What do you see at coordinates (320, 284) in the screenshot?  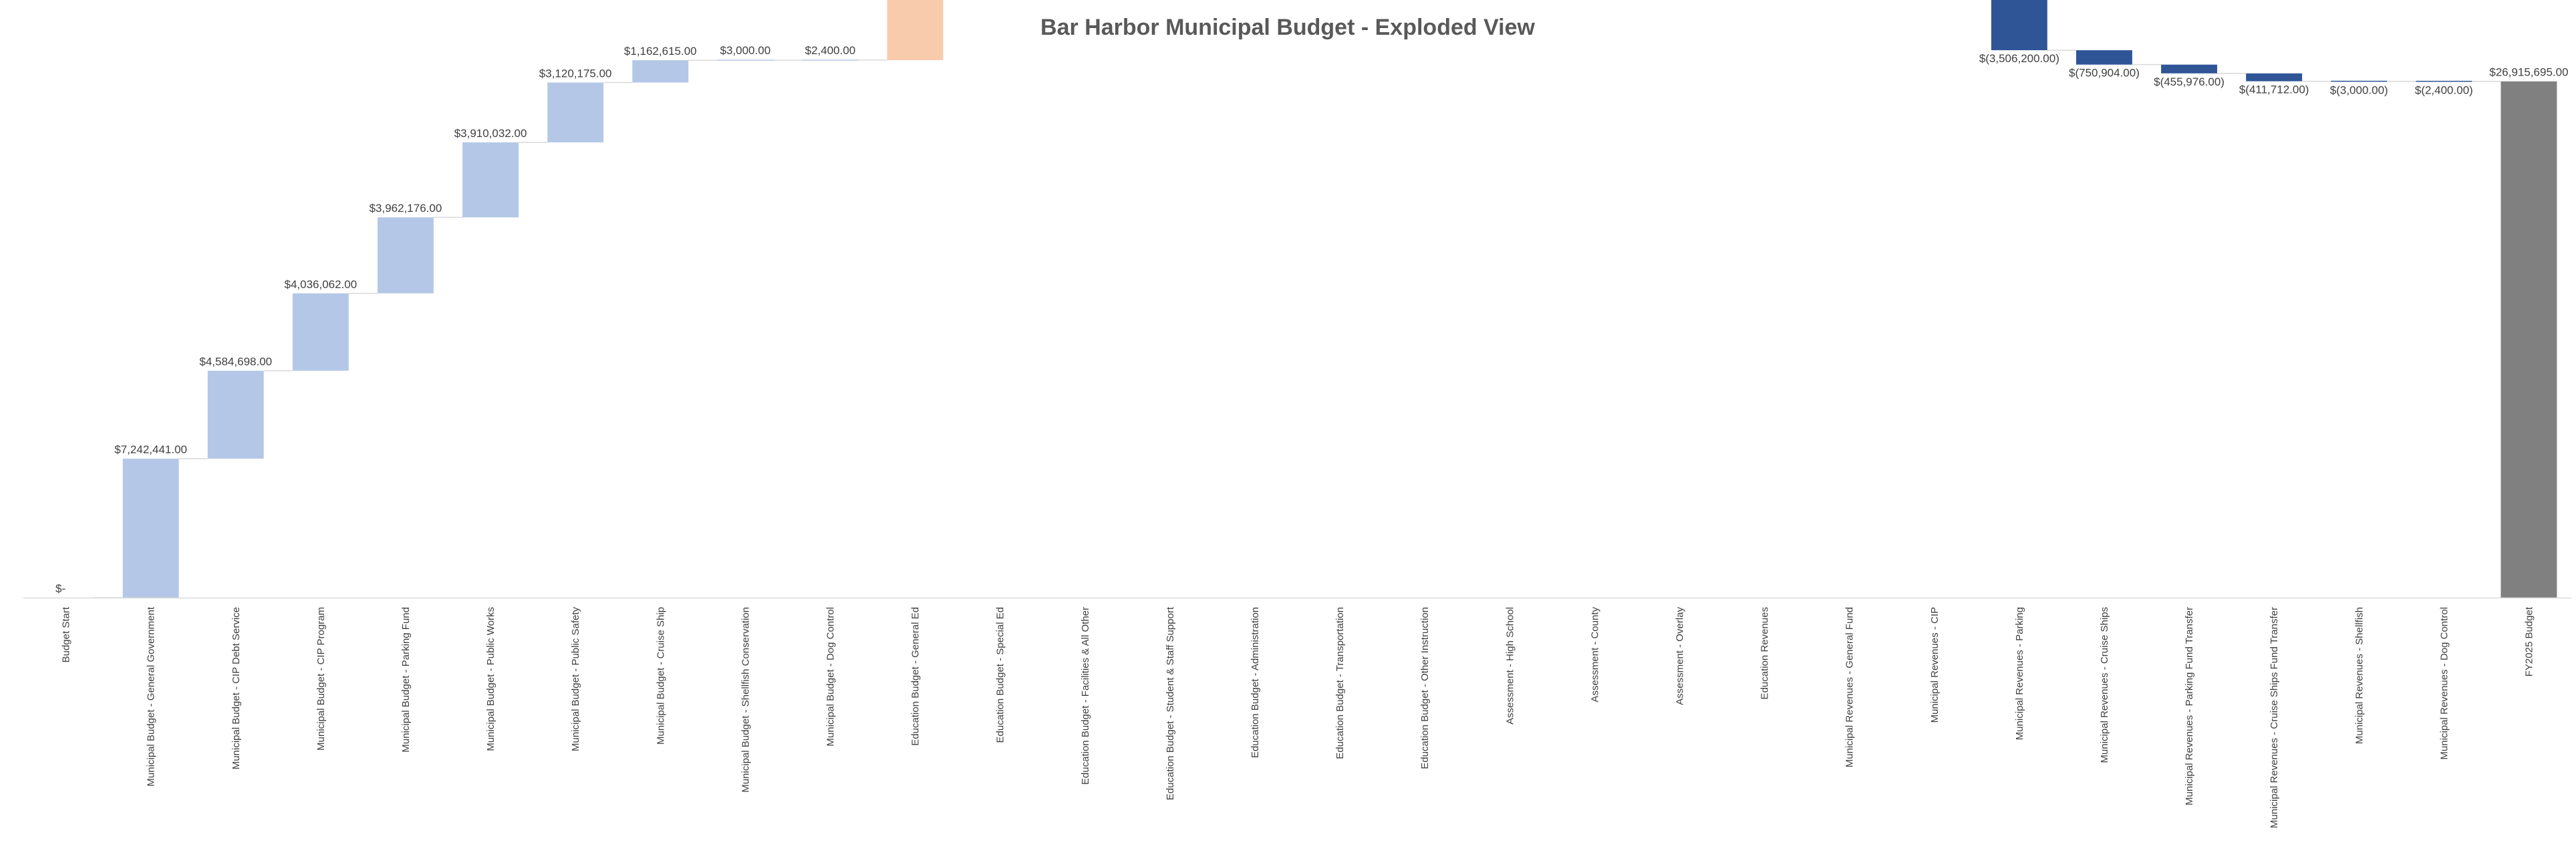 I see `data-label-municipal-budget-cip-program: $4,036,062.00` at bounding box center [320, 284].